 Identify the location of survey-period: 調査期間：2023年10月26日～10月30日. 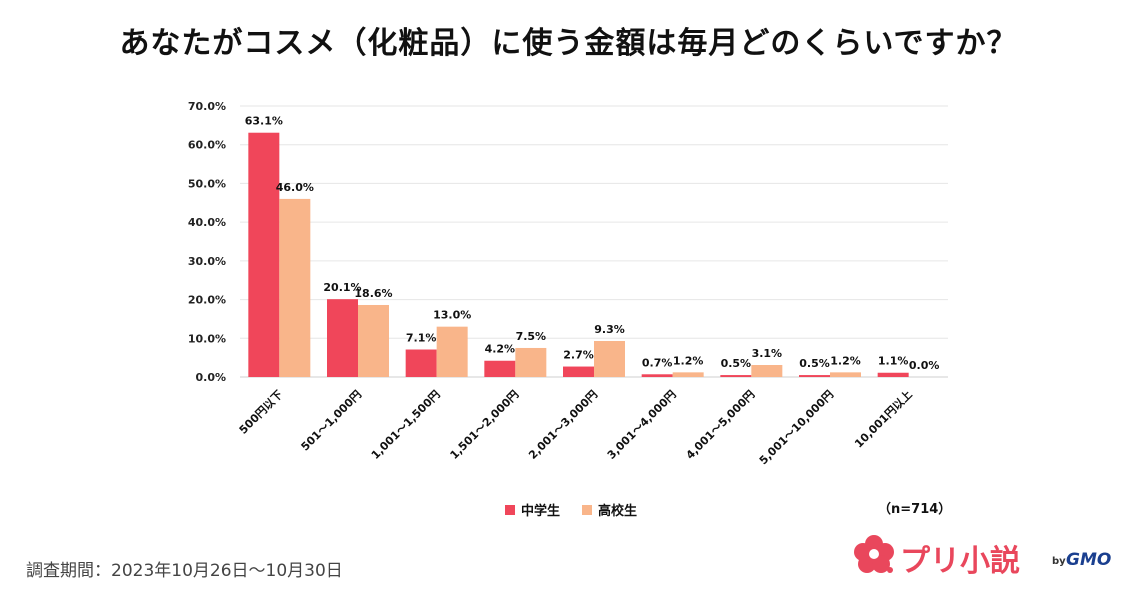
(184, 571).